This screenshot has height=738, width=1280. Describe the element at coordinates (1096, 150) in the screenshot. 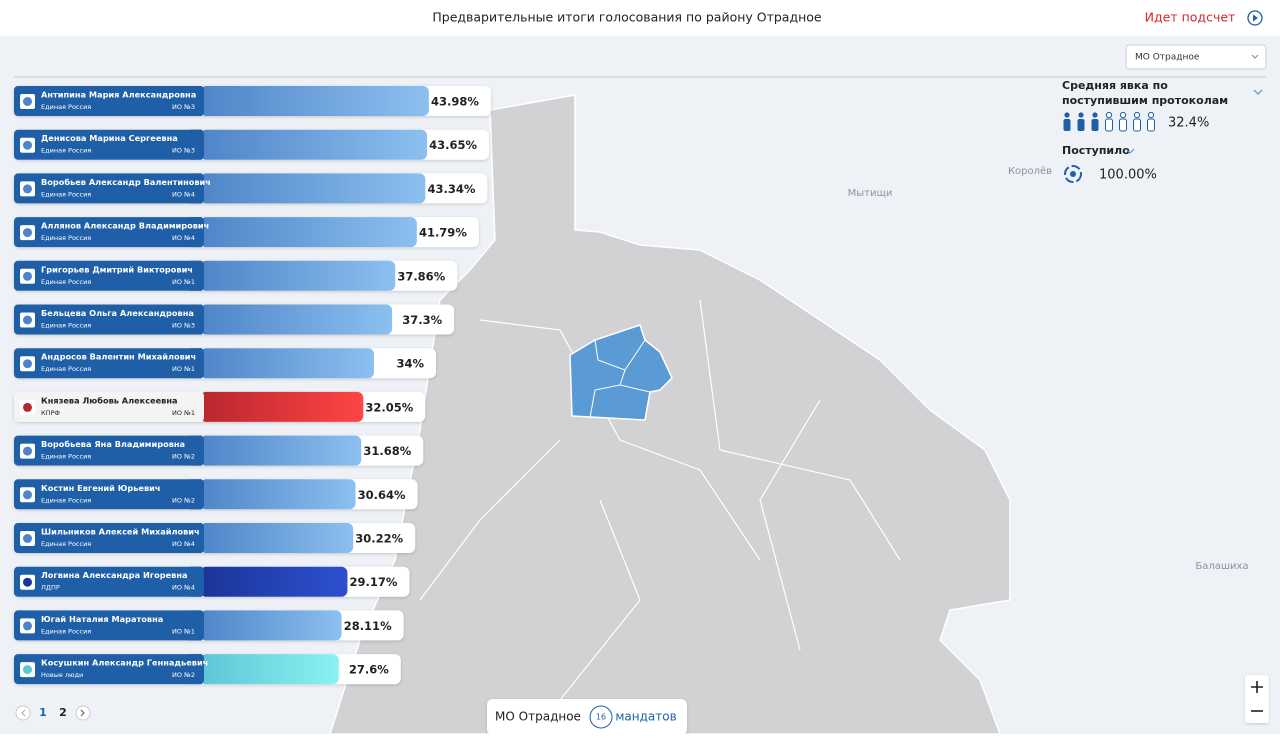

I see `received-title: Поступило` at that location.